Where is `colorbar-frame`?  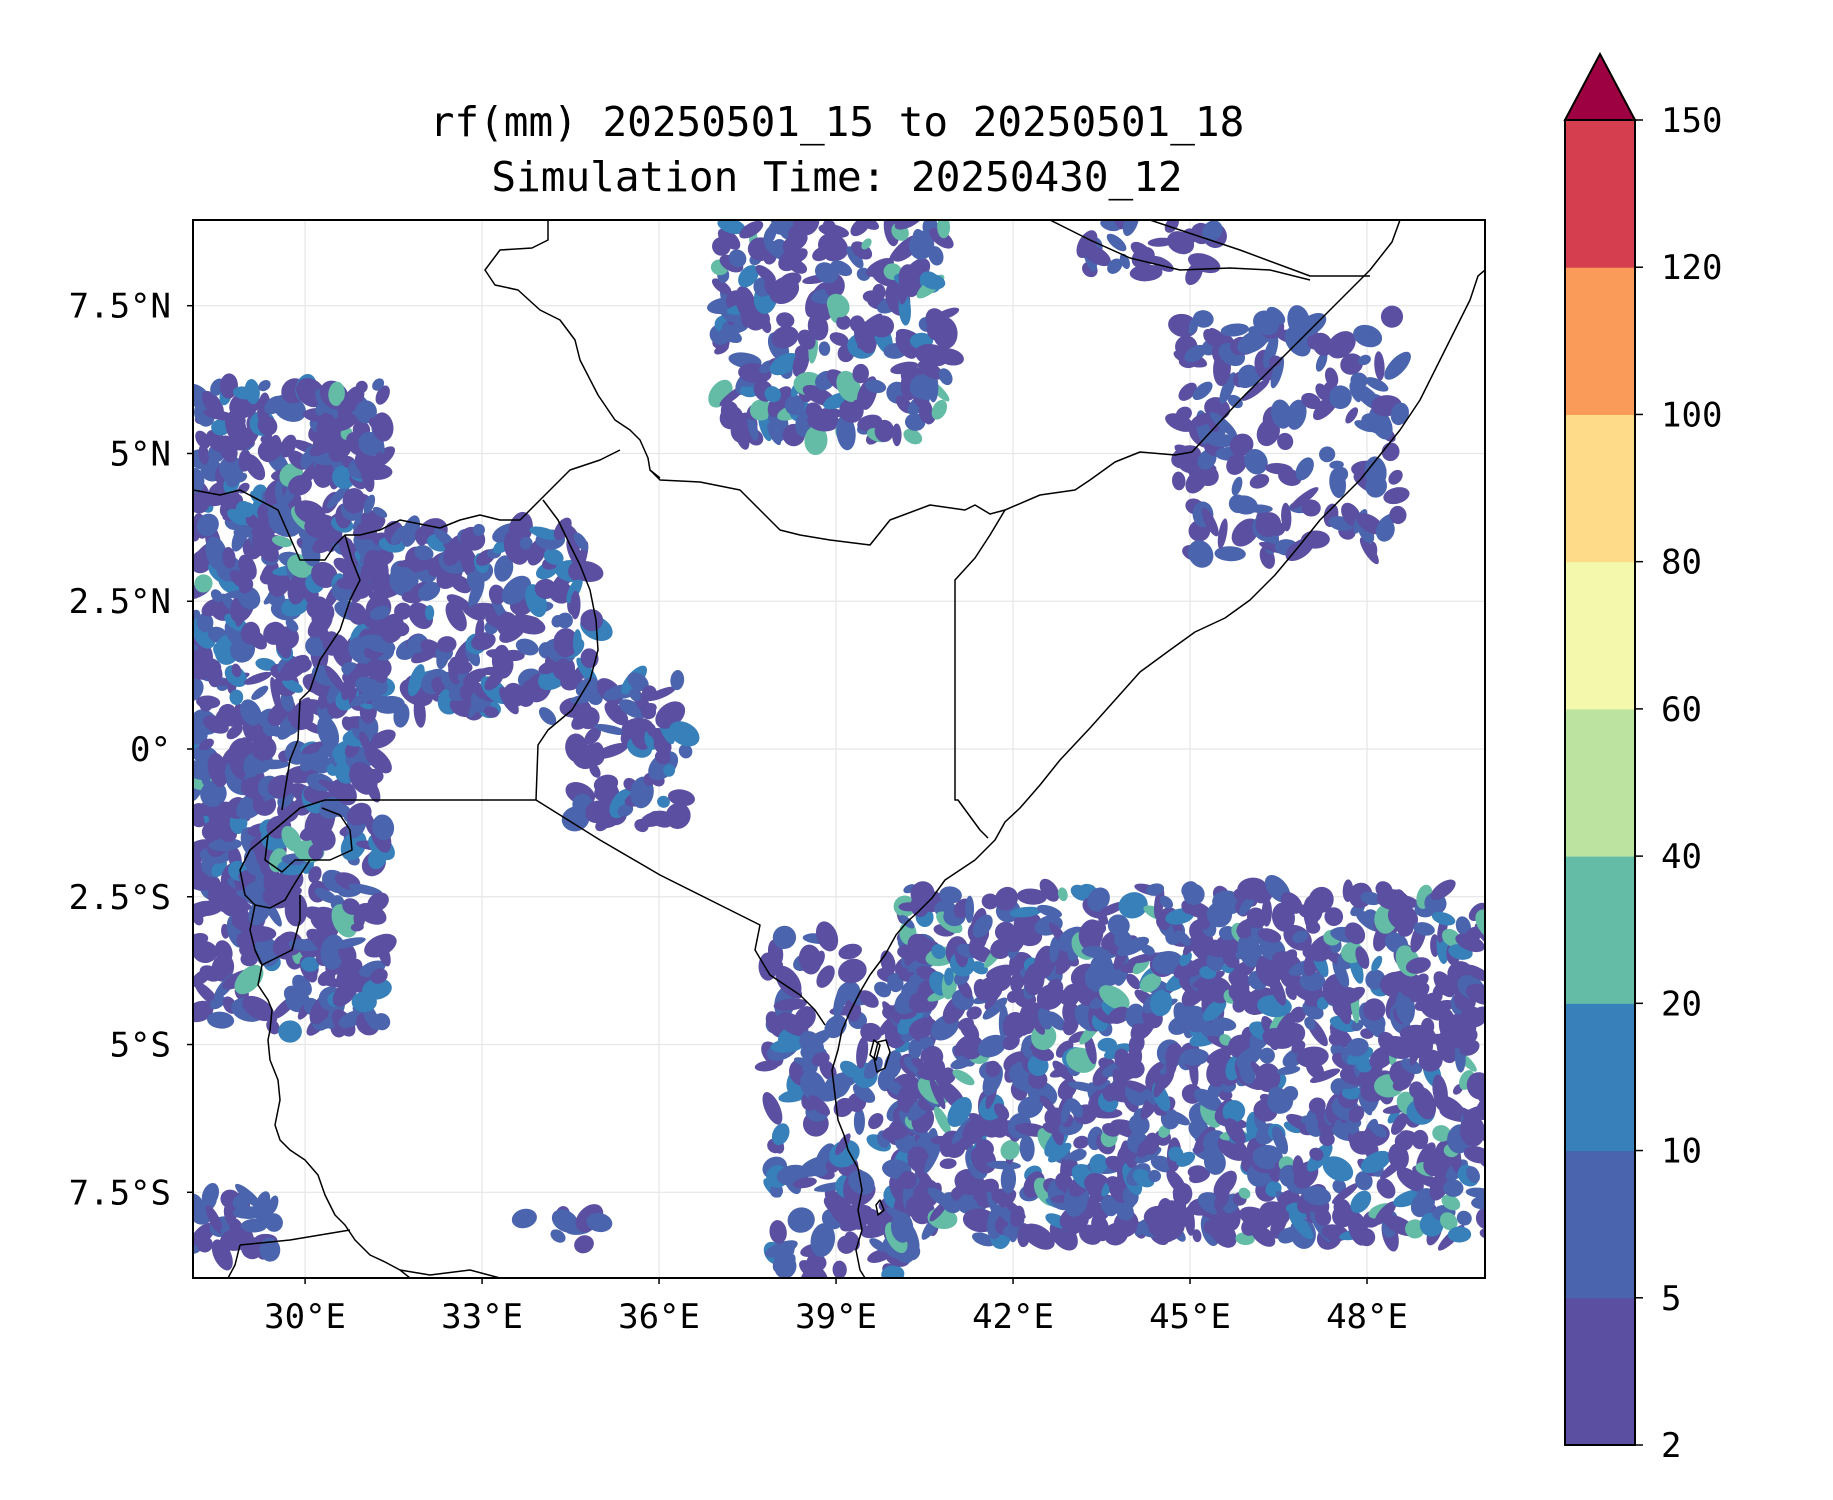
colorbar-frame is located at coordinates (1600, 782).